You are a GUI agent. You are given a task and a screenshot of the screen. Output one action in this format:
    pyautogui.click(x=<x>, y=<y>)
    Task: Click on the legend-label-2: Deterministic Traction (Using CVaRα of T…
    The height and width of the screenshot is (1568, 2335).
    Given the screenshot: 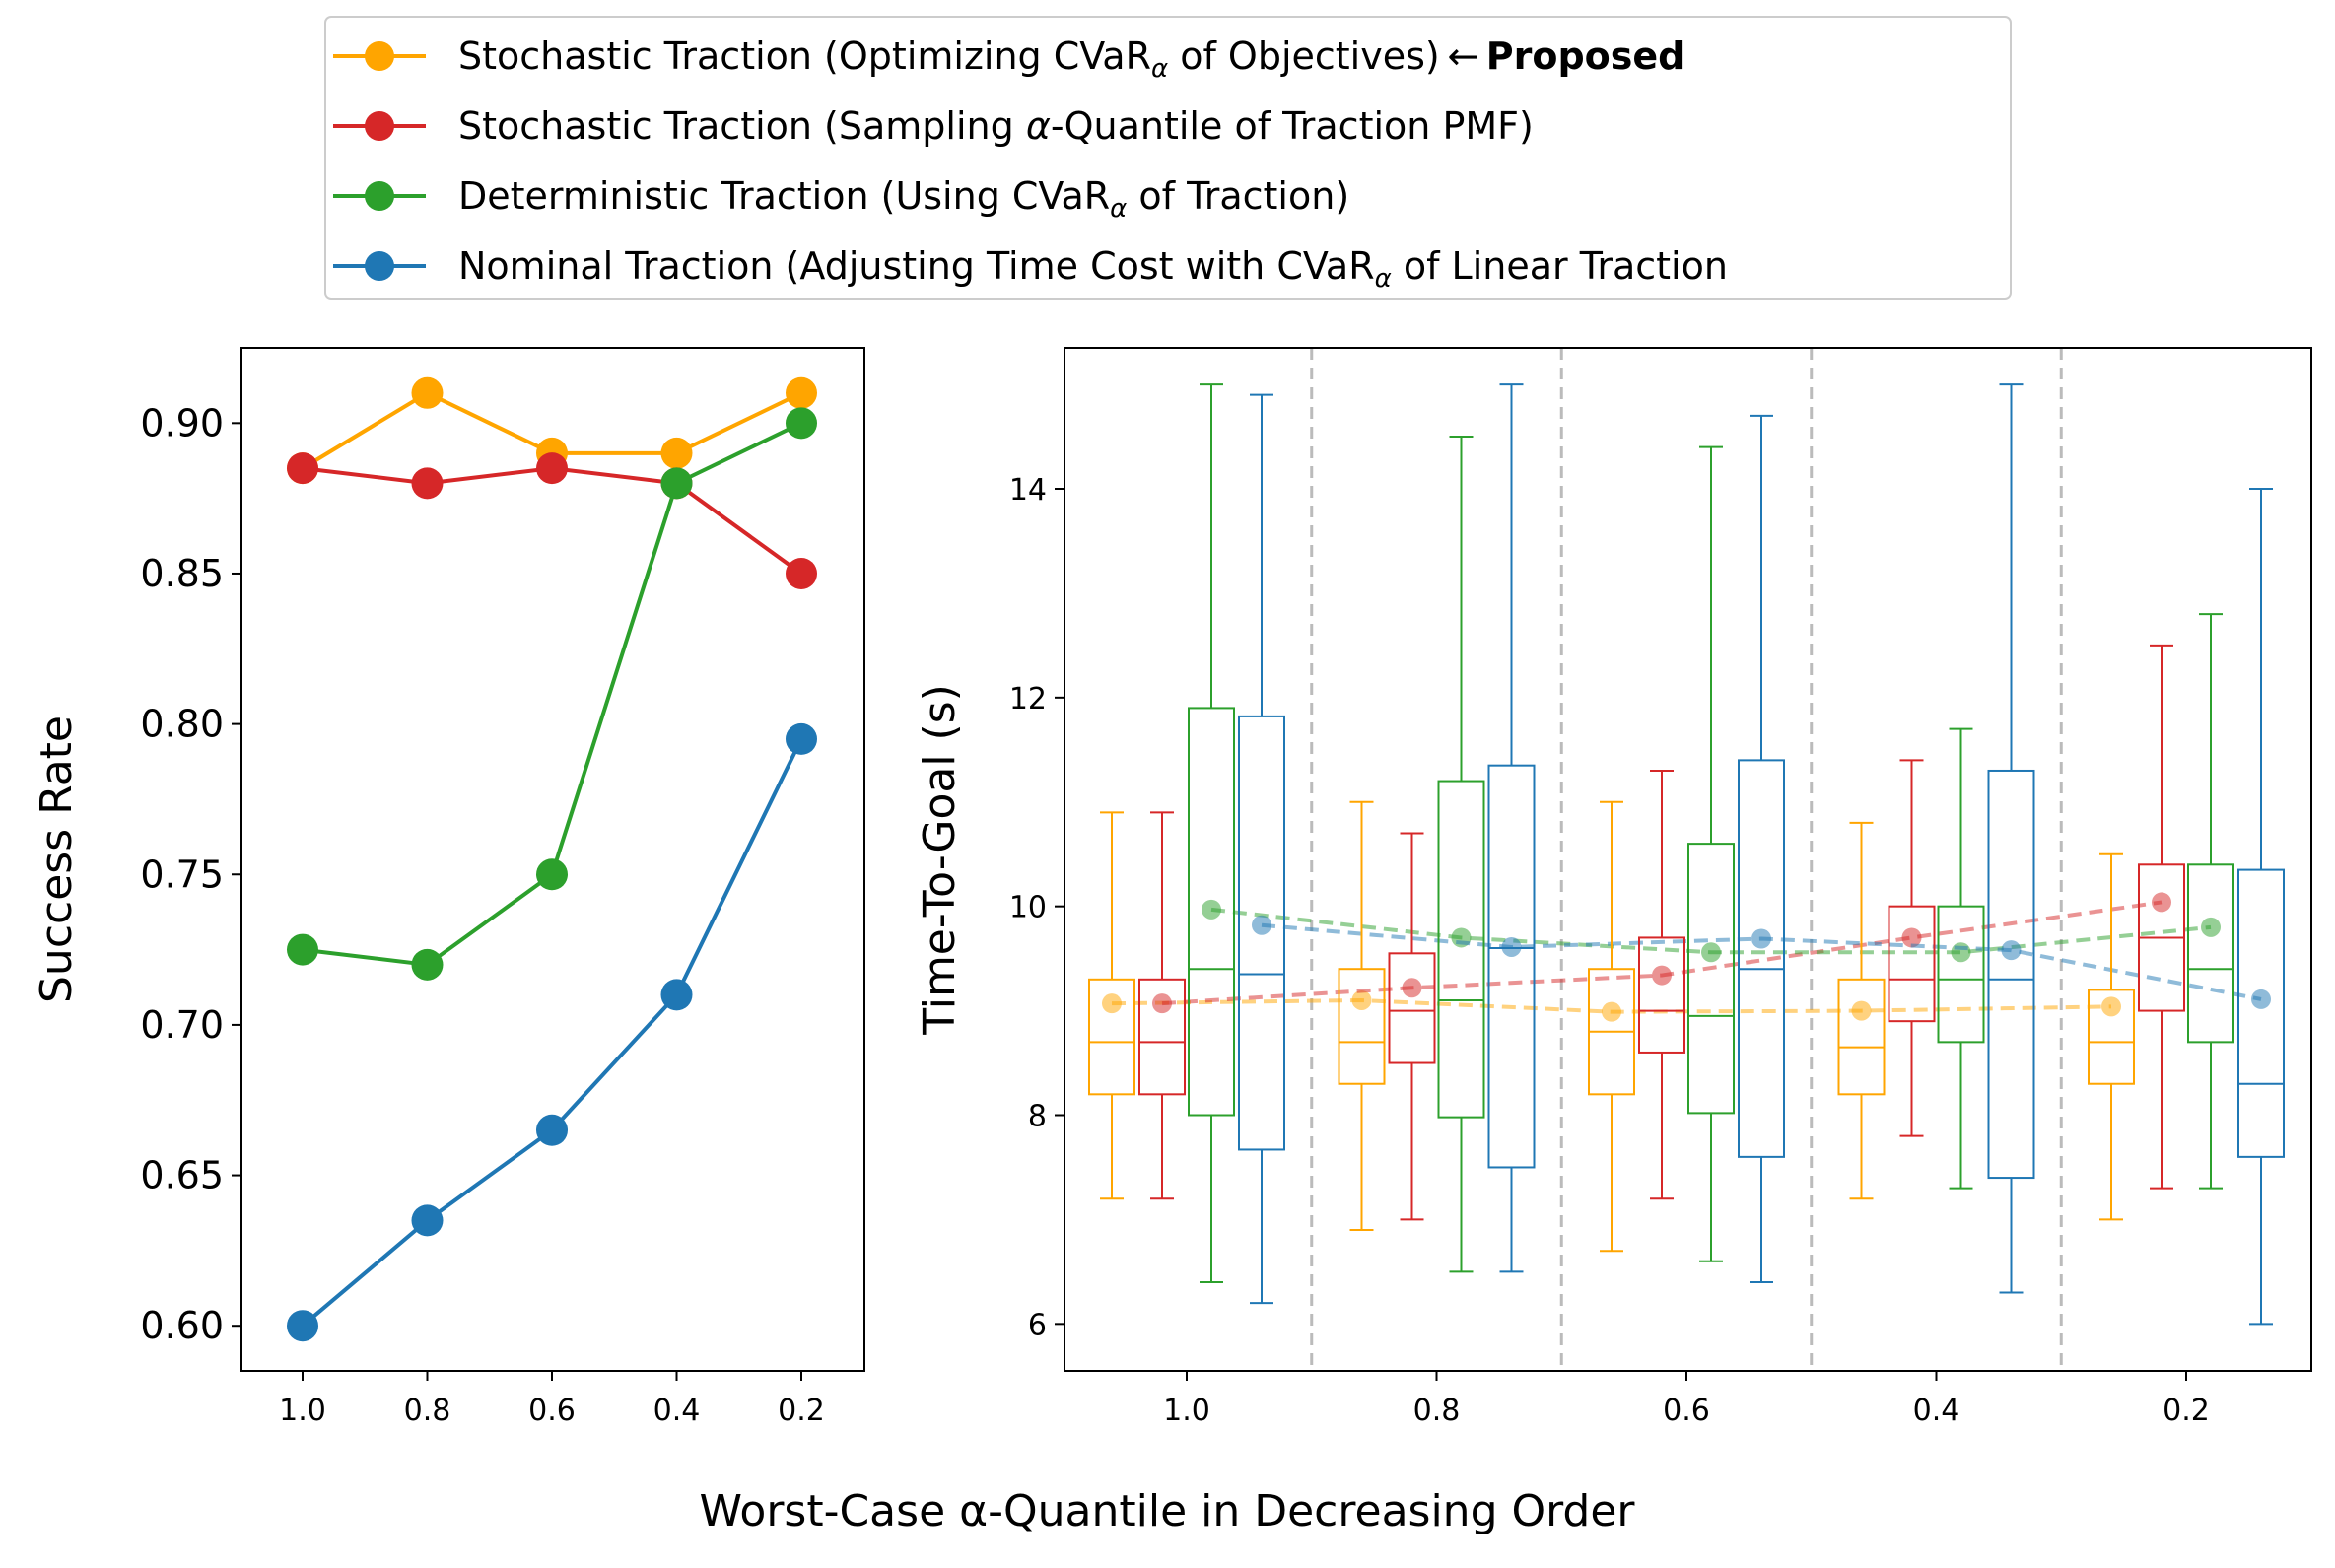 What is the action you would take?
    pyautogui.click(x=904, y=199)
    